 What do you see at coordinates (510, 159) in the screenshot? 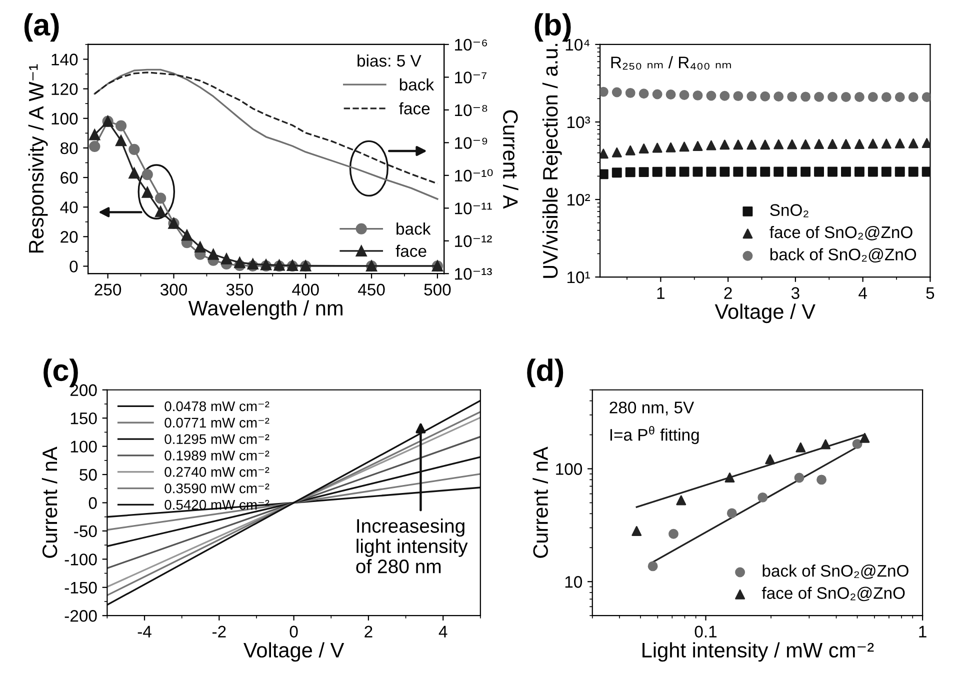
I see `y2-axis-title: Current / A` at bounding box center [510, 159].